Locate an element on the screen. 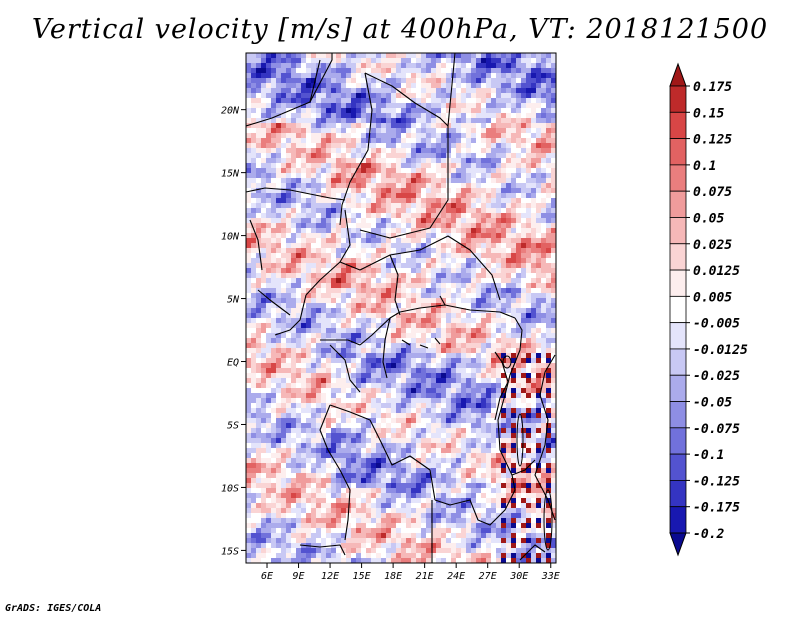 This screenshot has width=800, height=618. colorbar-label: -0.005 is located at coordinates (716, 324).